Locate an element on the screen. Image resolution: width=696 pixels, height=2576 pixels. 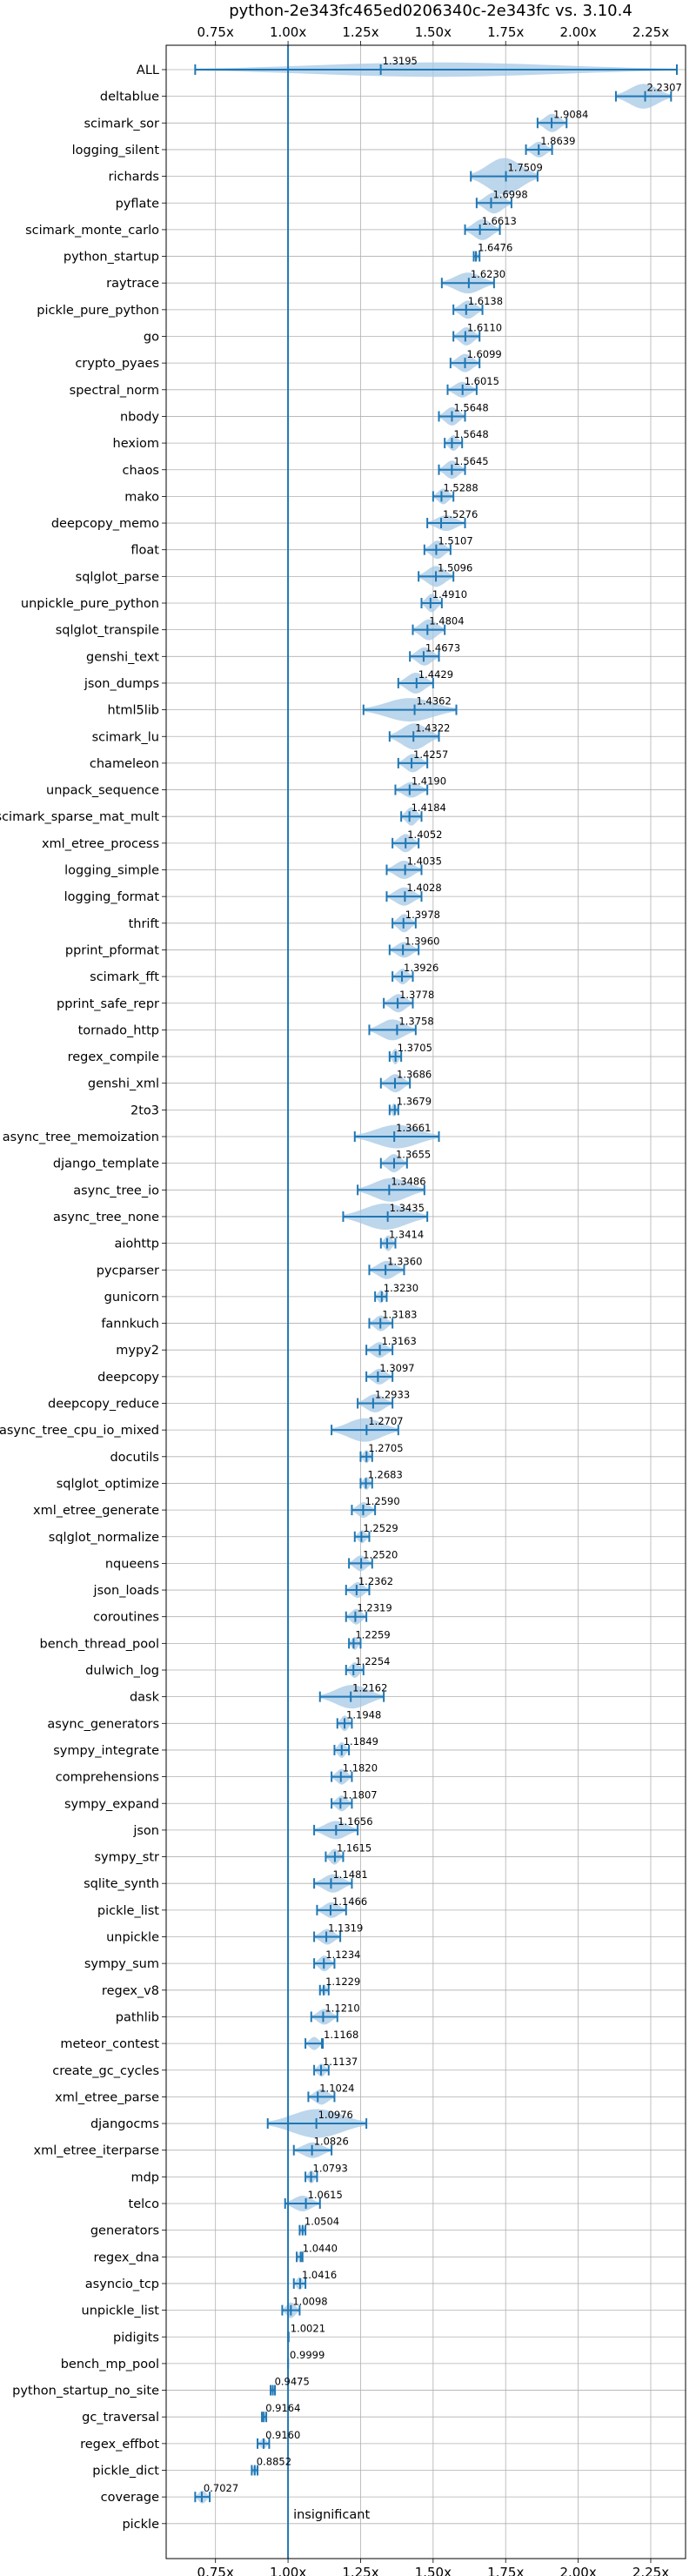
violin-comprehensions is located at coordinates (342, 1776).